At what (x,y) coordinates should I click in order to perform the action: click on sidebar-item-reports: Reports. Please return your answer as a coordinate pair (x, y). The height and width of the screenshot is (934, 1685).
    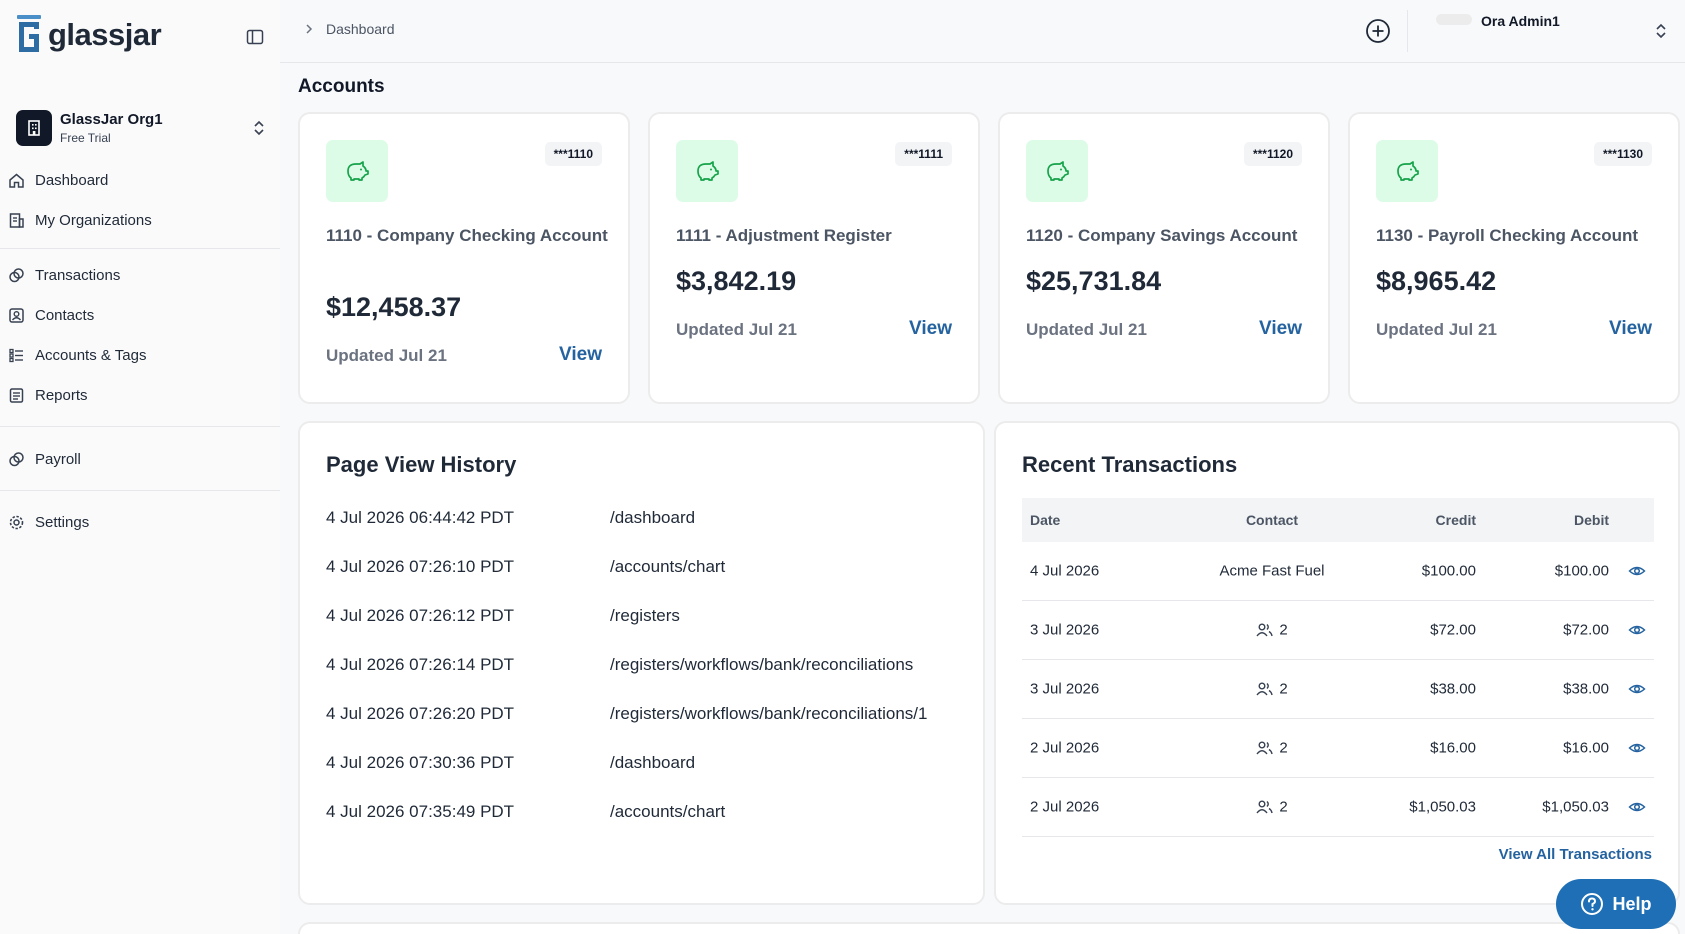
    Looking at the image, I should click on (48, 395).